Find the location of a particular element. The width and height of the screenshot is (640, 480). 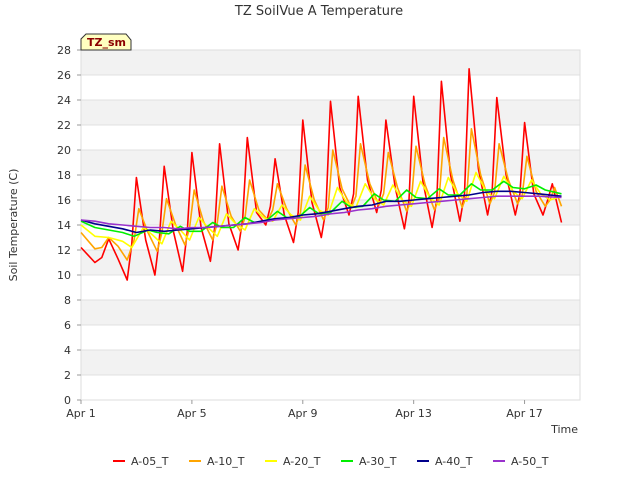

y-tick-label: 6 is located at coordinates (67, 325).